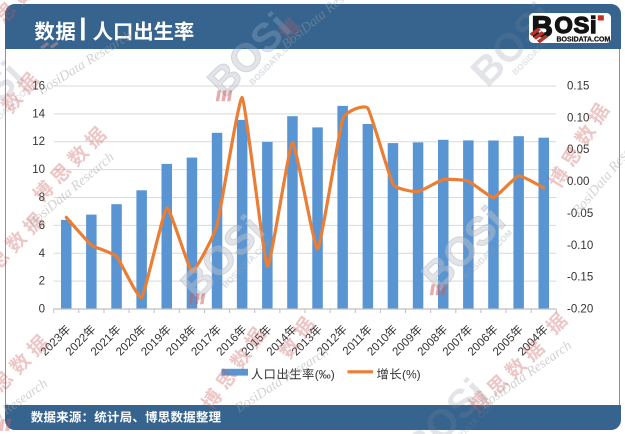 This screenshot has height=434, width=625. I want to click on svg-text: BOSIDATA.COM, so click(584, 39).